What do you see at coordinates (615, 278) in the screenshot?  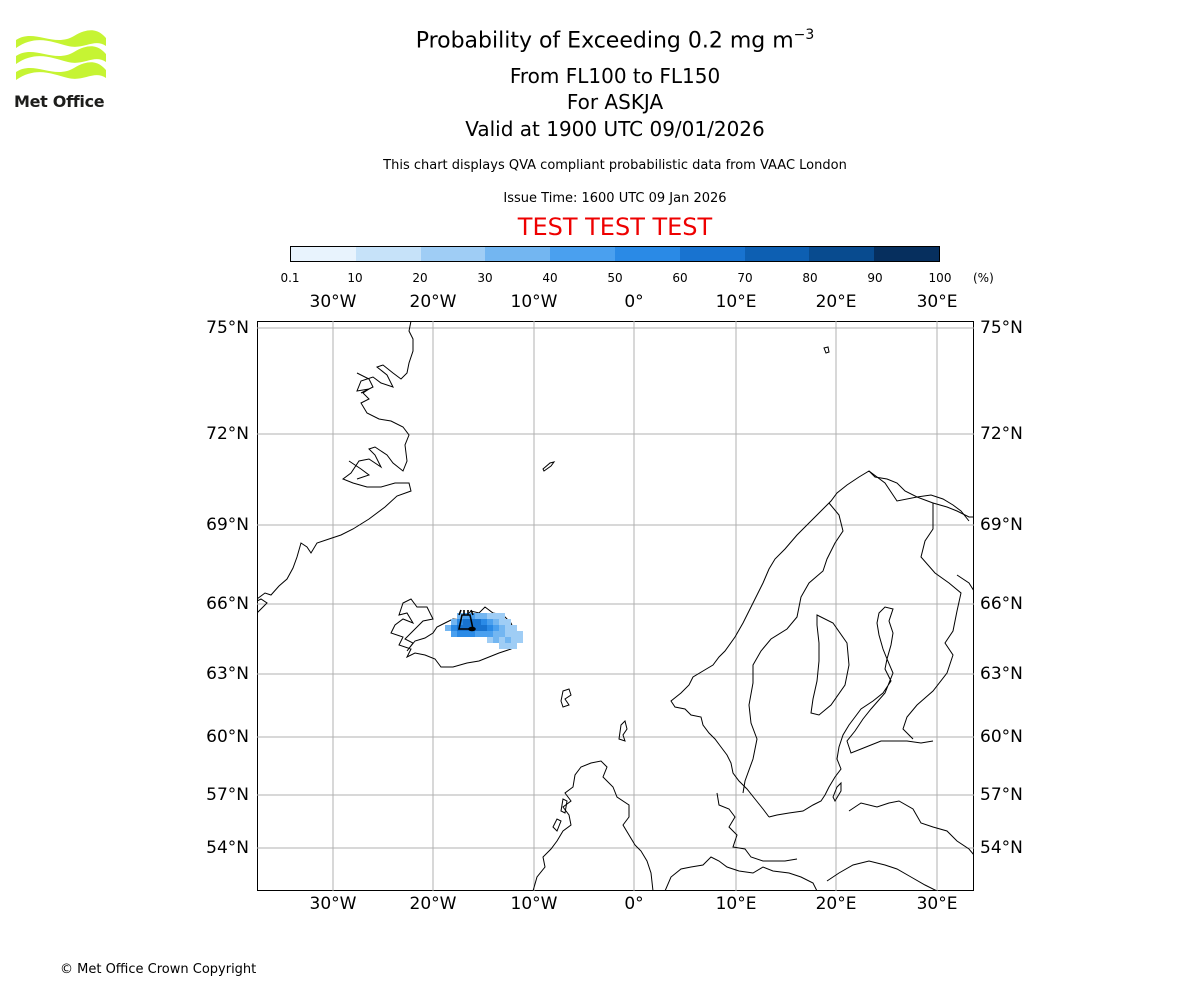 I see `colorbar-tick-label: 50` at bounding box center [615, 278].